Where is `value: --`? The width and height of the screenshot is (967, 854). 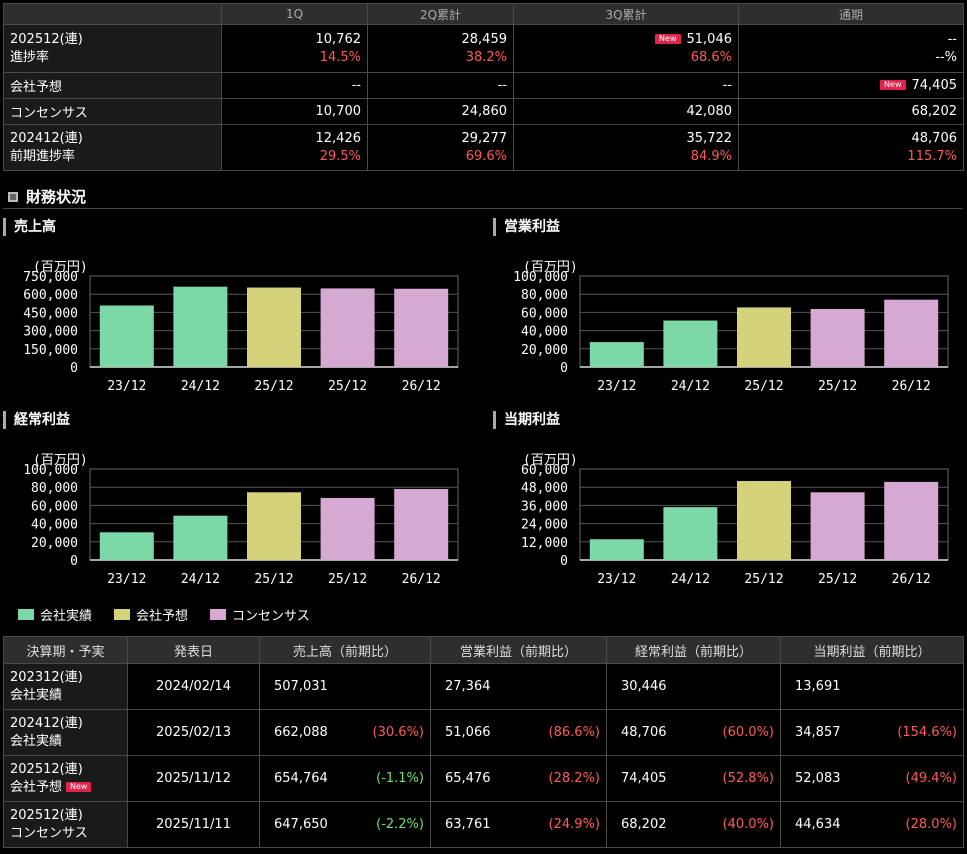 value: -- is located at coordinates (952, 39).